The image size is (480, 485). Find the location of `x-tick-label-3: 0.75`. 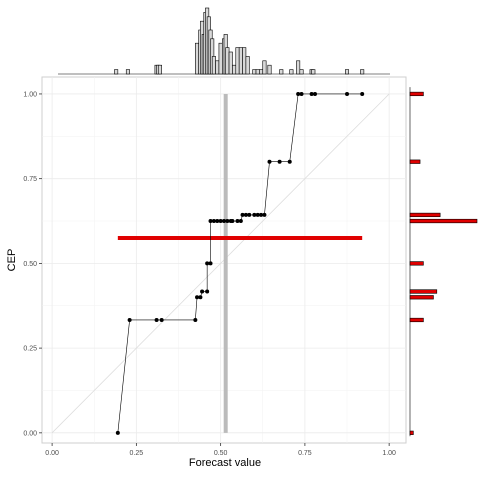

x-tick-label-3: 0.75 is located at coordinates (305, 453).